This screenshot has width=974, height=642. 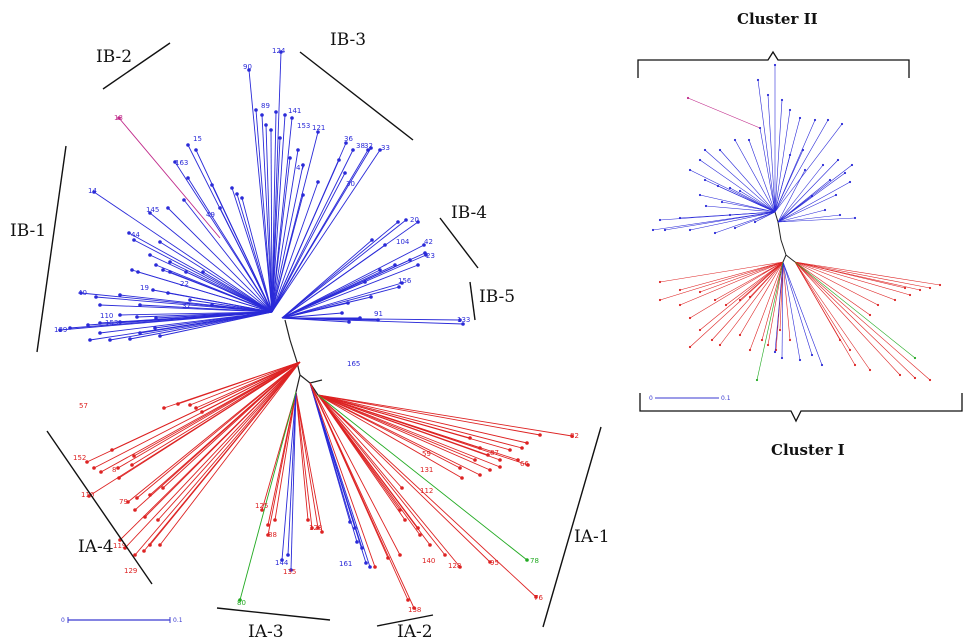 I want to click on cluster-i-brace, so click(x=801, y=408).